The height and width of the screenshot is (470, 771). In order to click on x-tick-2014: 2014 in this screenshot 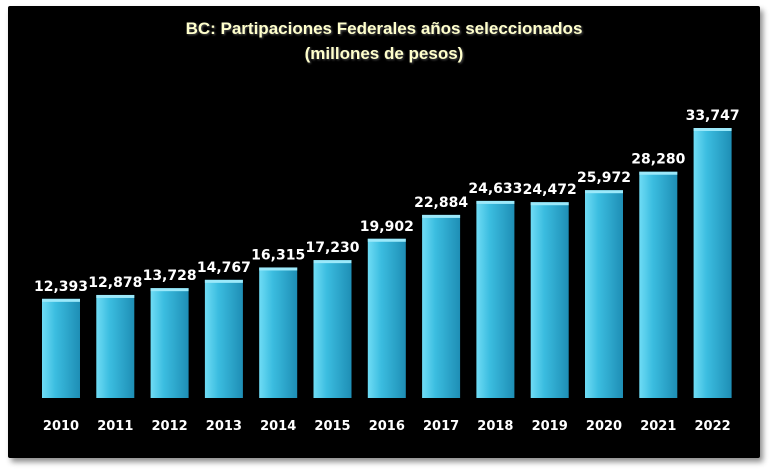, I will do `click(278, 426)`.